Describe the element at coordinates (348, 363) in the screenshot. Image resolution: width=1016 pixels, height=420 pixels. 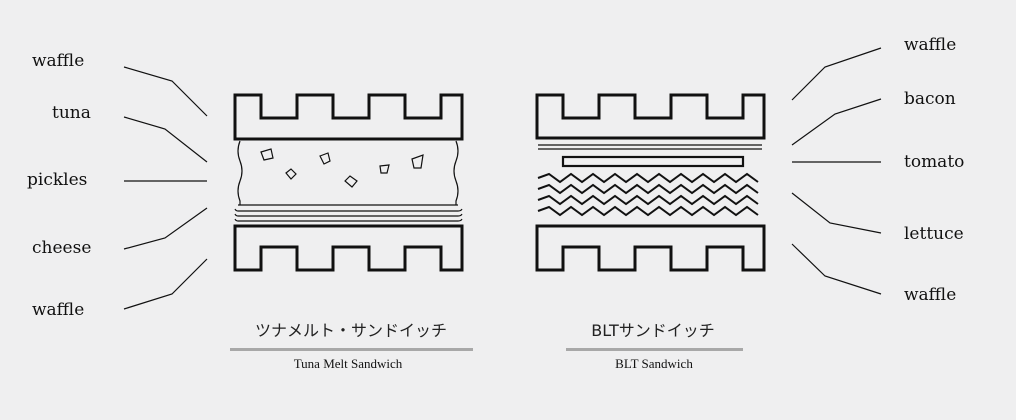
I see `tuna-title-en: Tuna Melt Sandwich` at that location.